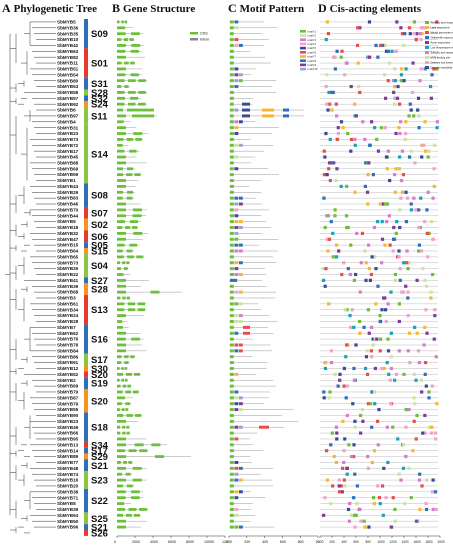 The image size is (453, 550). Describe the element at coordinates (68, 286) in the screenshot. I see `gene-label: SbMYB39` at that location.